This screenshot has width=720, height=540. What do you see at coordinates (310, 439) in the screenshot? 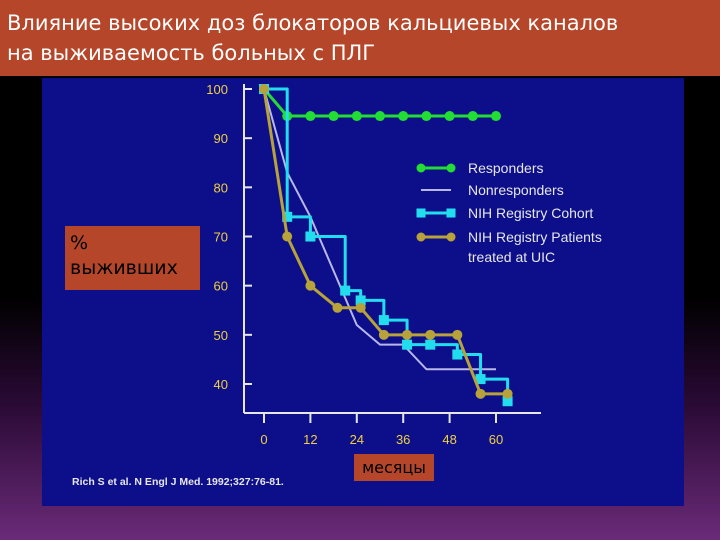
I see `x-tick-label: 12` at bounding box center [310, 439].